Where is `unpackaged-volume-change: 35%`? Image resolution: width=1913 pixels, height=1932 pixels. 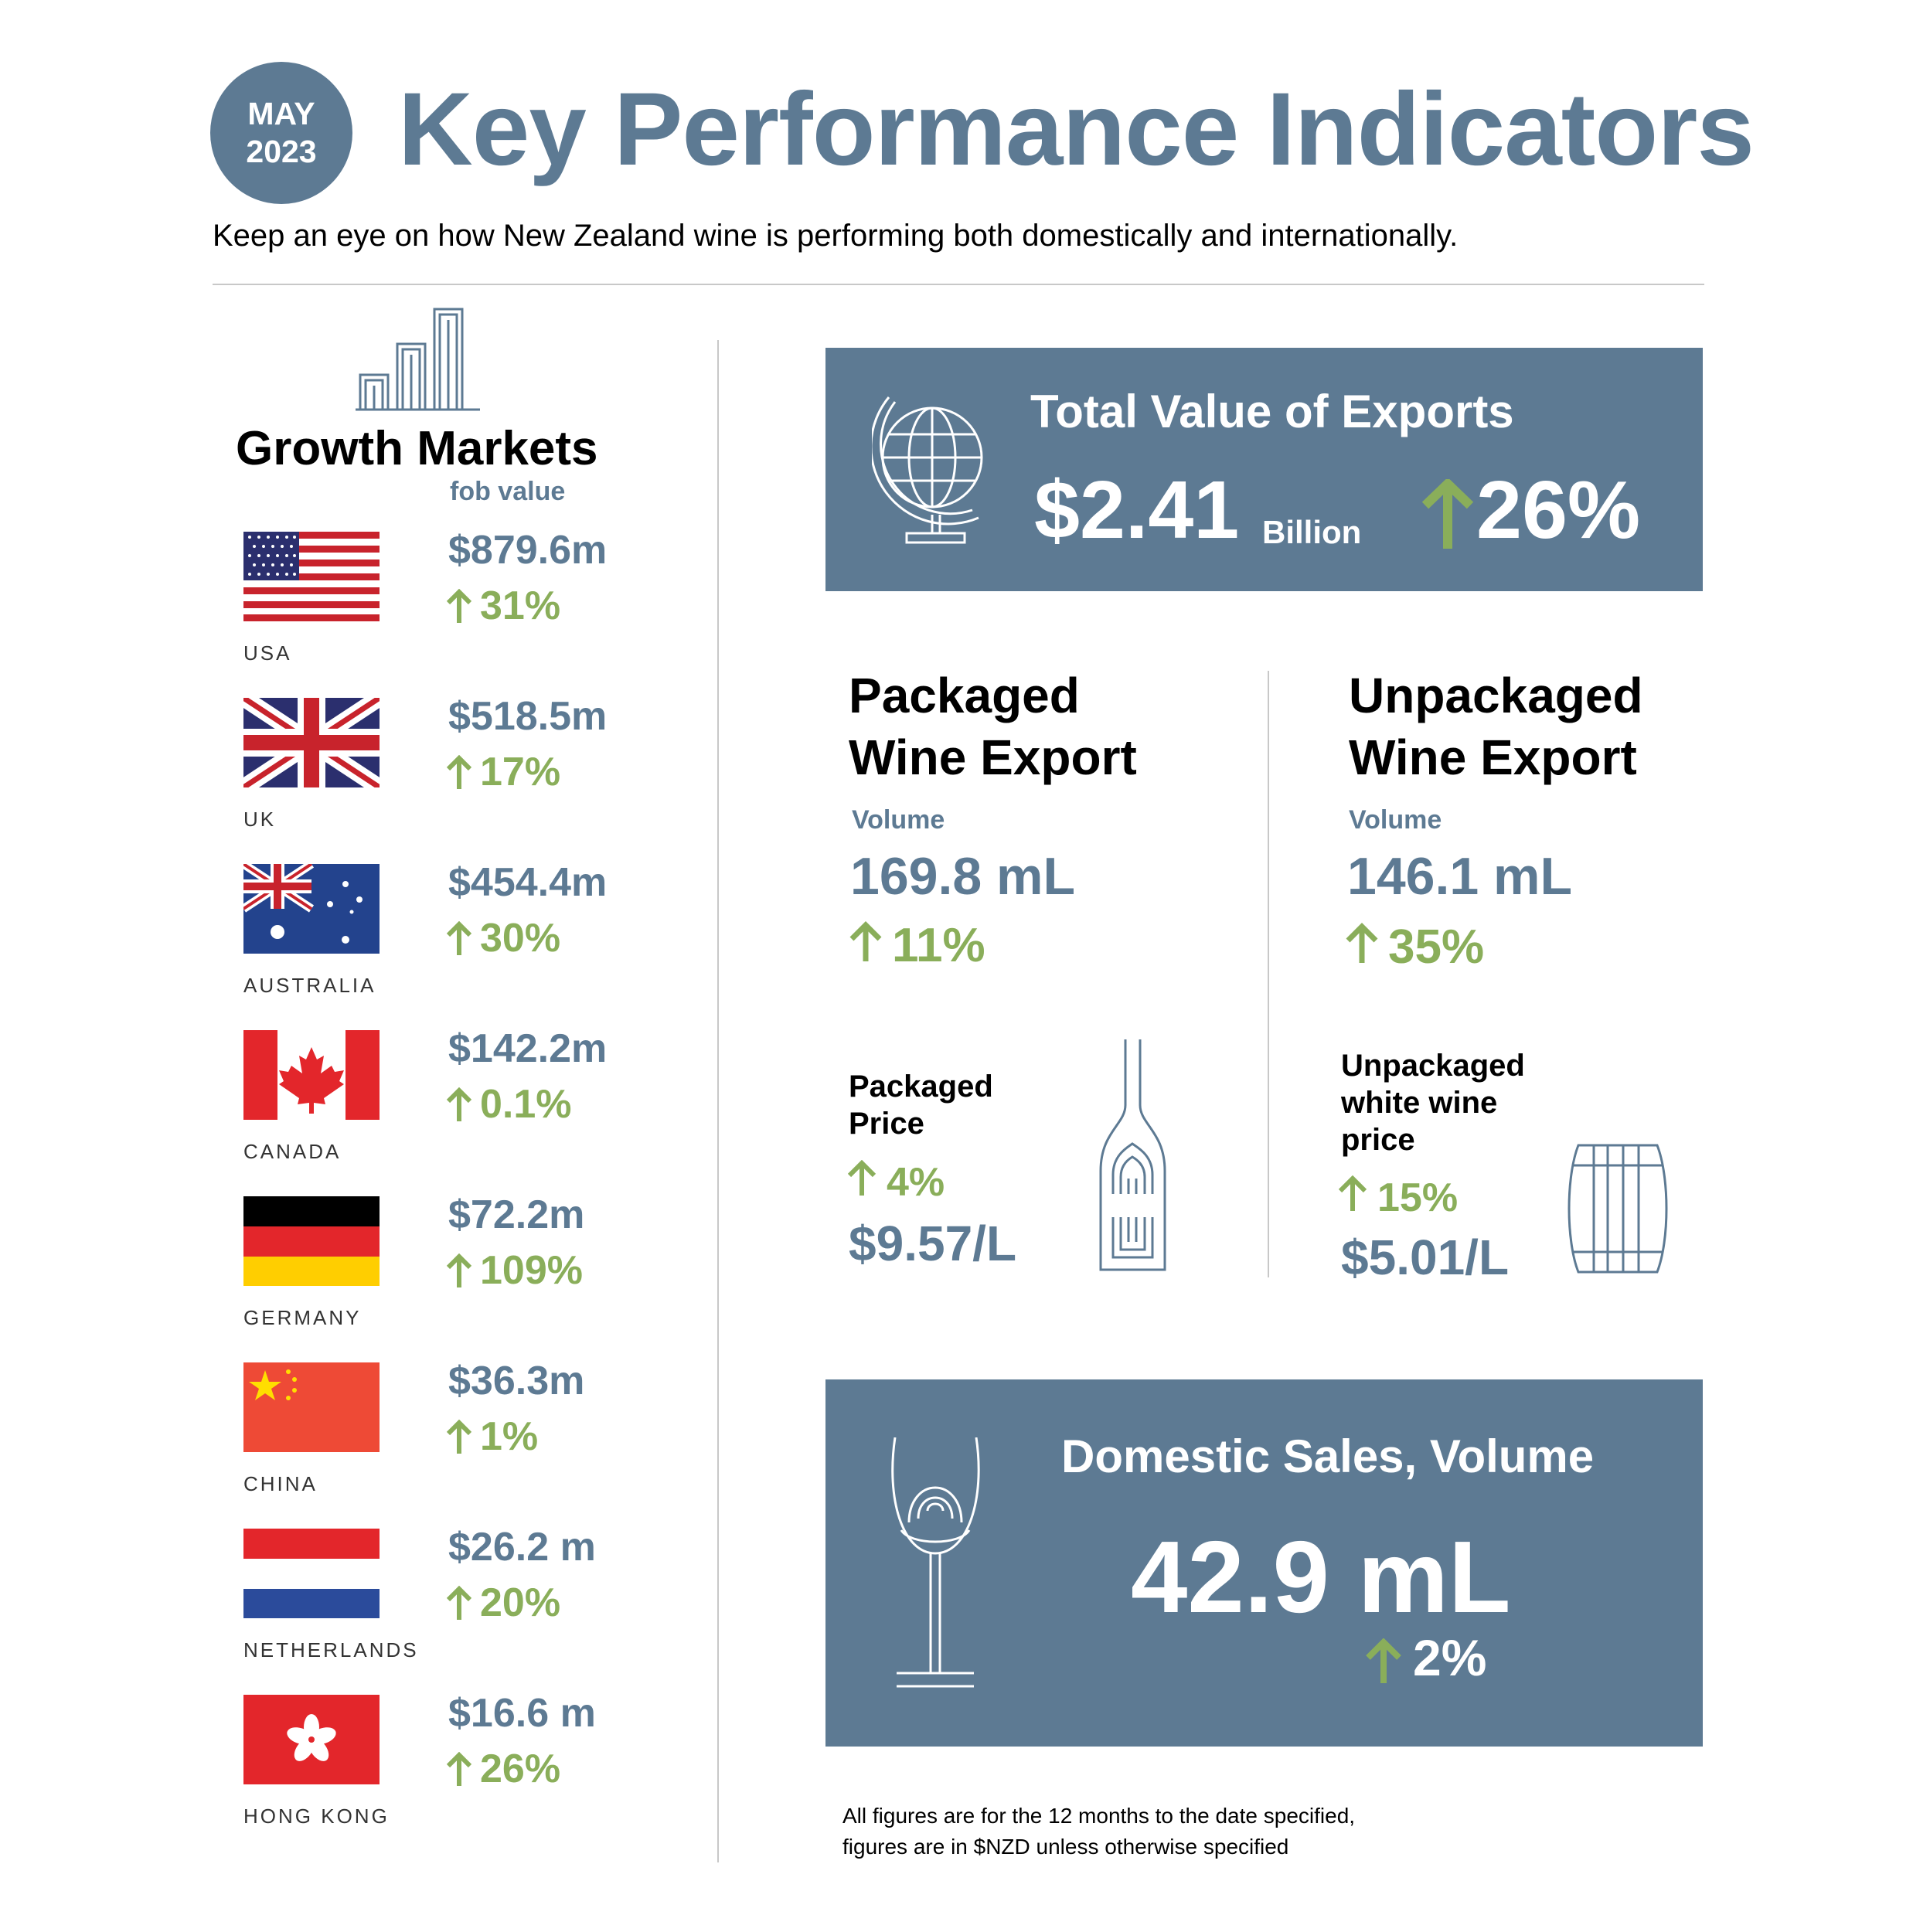
unpackaged-volume-change: 35% is located at coordinates (1414, 948).